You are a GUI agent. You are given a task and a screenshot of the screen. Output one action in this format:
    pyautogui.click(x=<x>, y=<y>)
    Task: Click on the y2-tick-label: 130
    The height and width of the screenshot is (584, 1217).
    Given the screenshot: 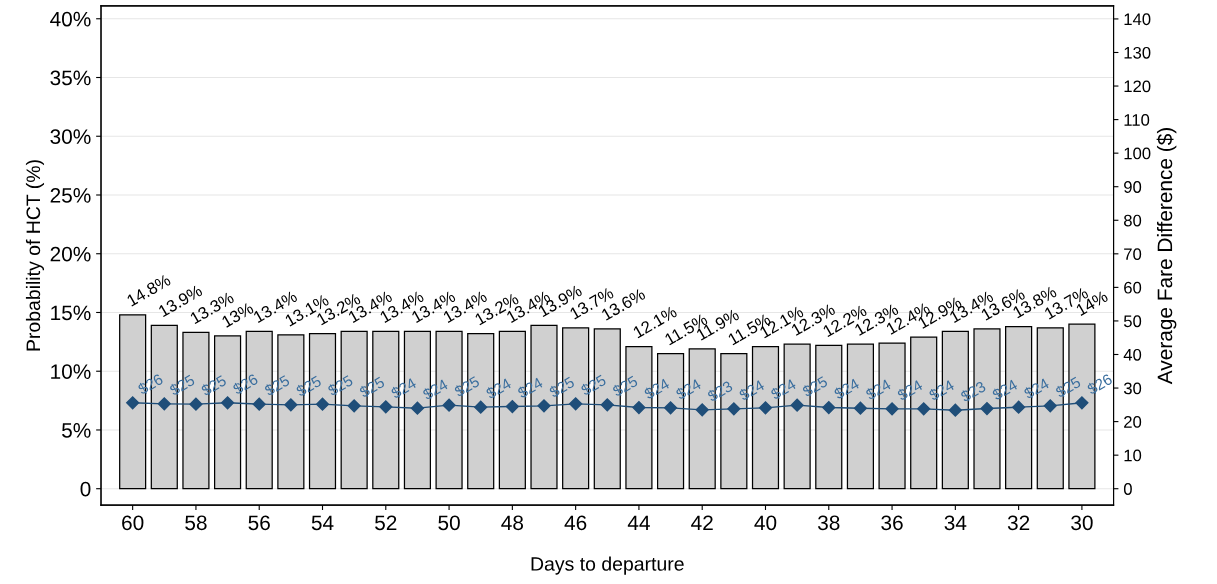 What is the action you would take?
    pyautogui.click(x=1137, y=52)
    